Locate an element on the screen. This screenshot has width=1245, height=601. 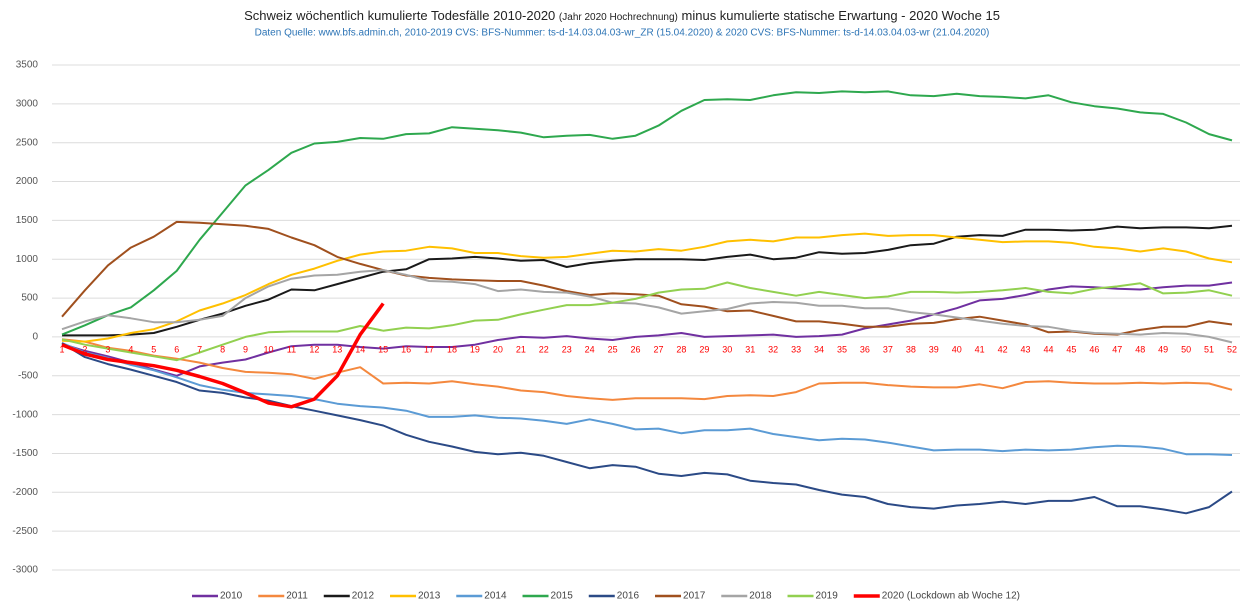
x-tick-label: 42 is located at coordinates (1003, 349).